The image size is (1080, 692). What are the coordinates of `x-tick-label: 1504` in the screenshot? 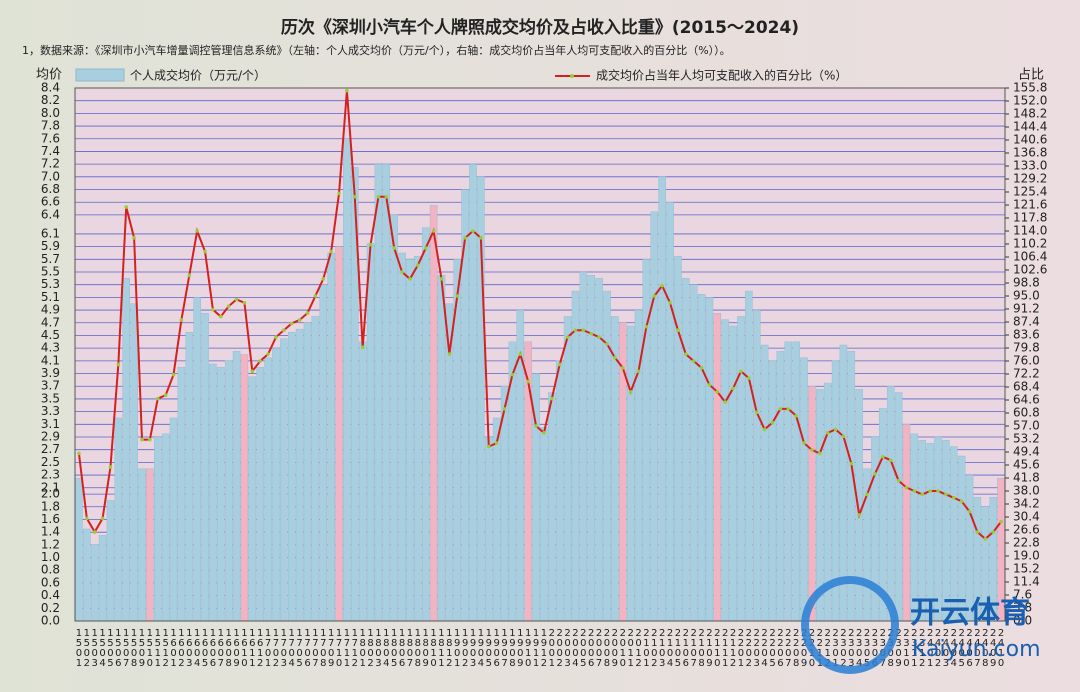 It's located at (102, 648).